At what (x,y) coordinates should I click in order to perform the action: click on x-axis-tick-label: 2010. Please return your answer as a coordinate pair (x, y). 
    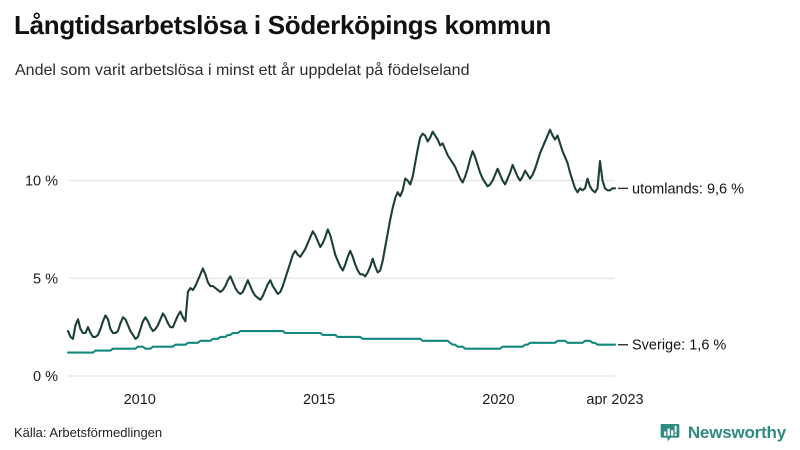
    Looking at the image, I should click on (140, 398).